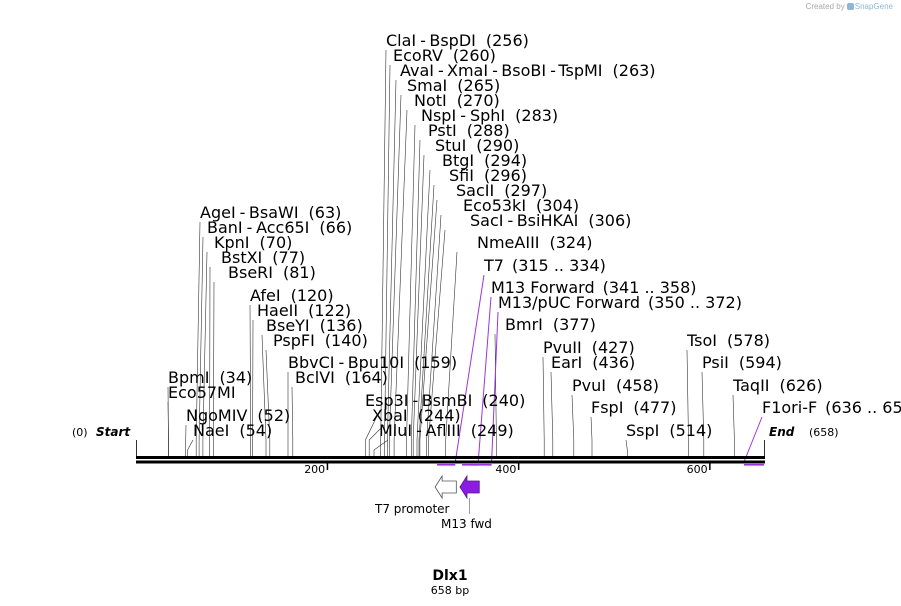 The height and width of the screenshot is (606, 901). I want to click on enzyme-name: BsmBI, so click(447, 400).